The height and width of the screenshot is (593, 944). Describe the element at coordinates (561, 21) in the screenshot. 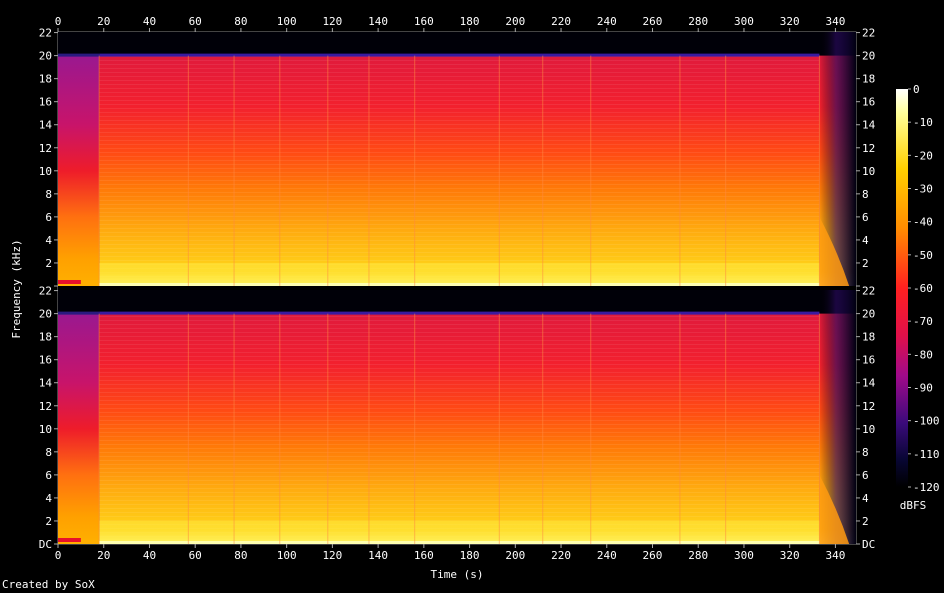

I see `x-tick-label-top: 220` at that location.